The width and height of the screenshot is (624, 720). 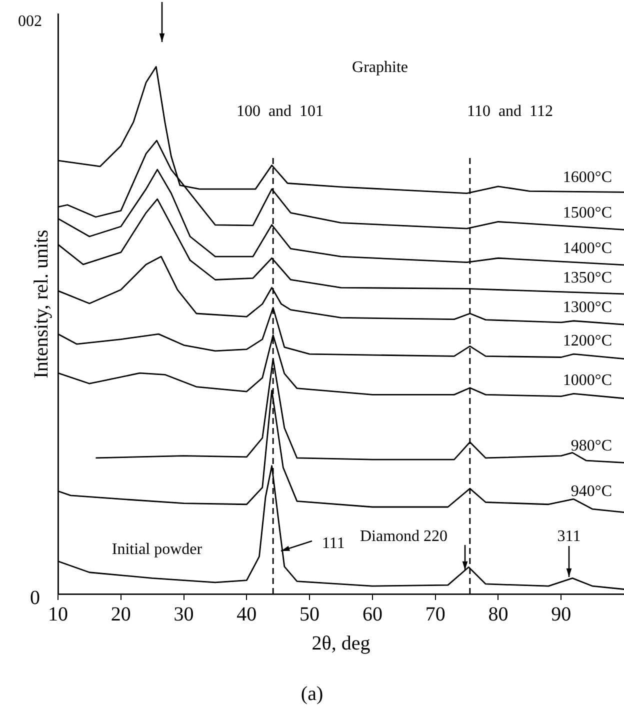 I want to click on x-tick-label: 80, so click(x=498, y=614).